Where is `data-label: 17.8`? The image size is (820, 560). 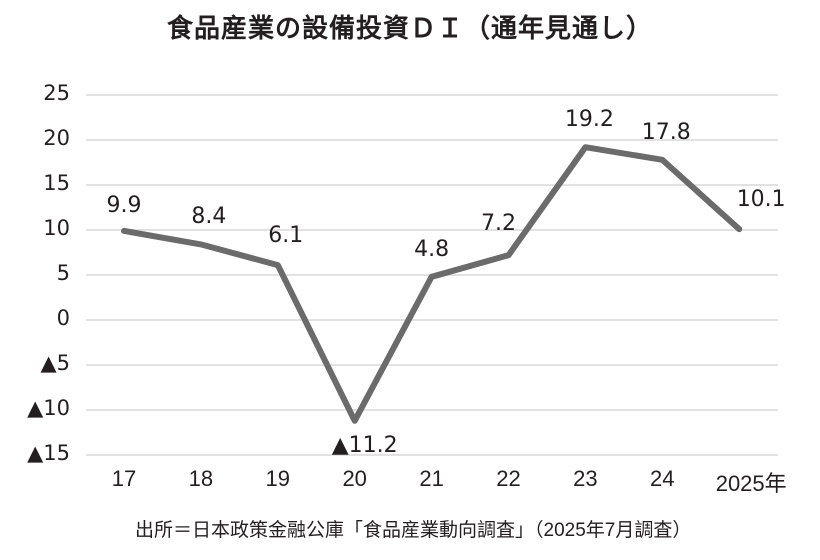 data-label: 17.8 is located at coordinates (666, 132).